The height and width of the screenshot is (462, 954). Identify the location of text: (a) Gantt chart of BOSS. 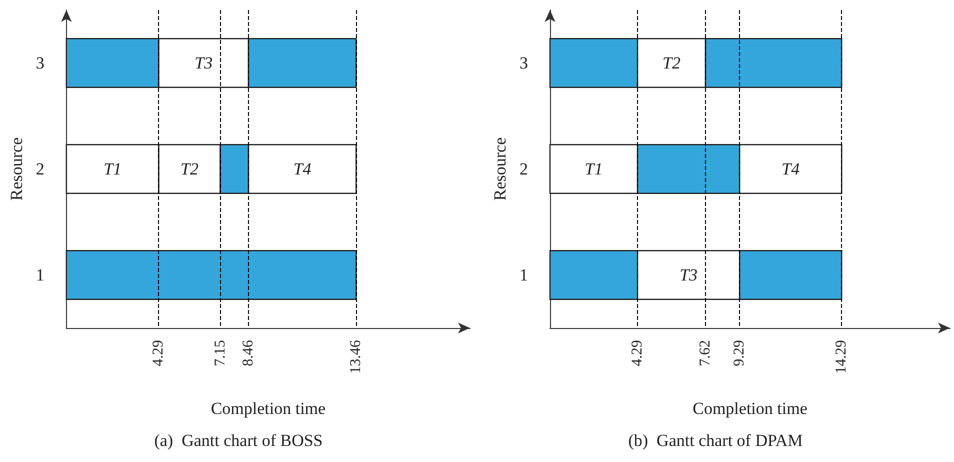
(238, 440).